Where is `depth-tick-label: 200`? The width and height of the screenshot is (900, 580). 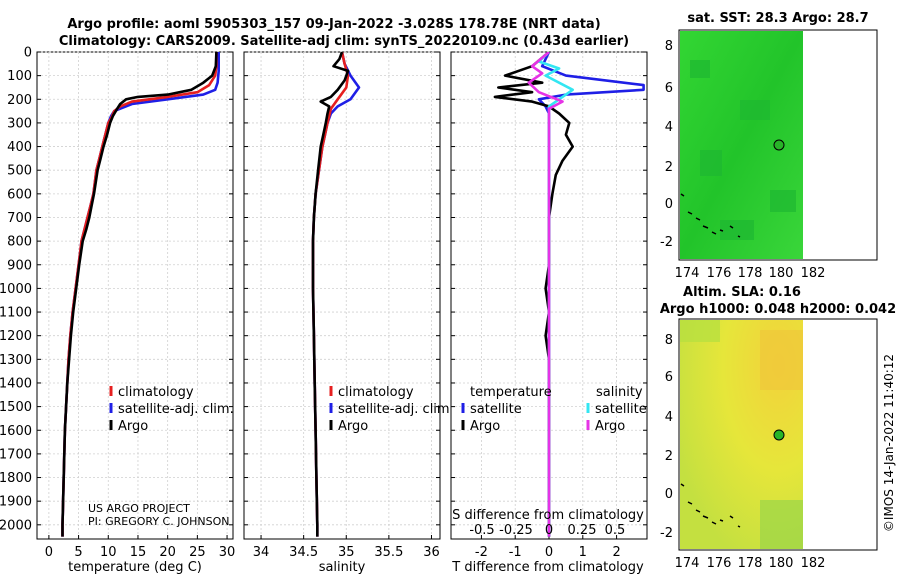 depth-tick-label: 200 is located at coordinates (19, 100).